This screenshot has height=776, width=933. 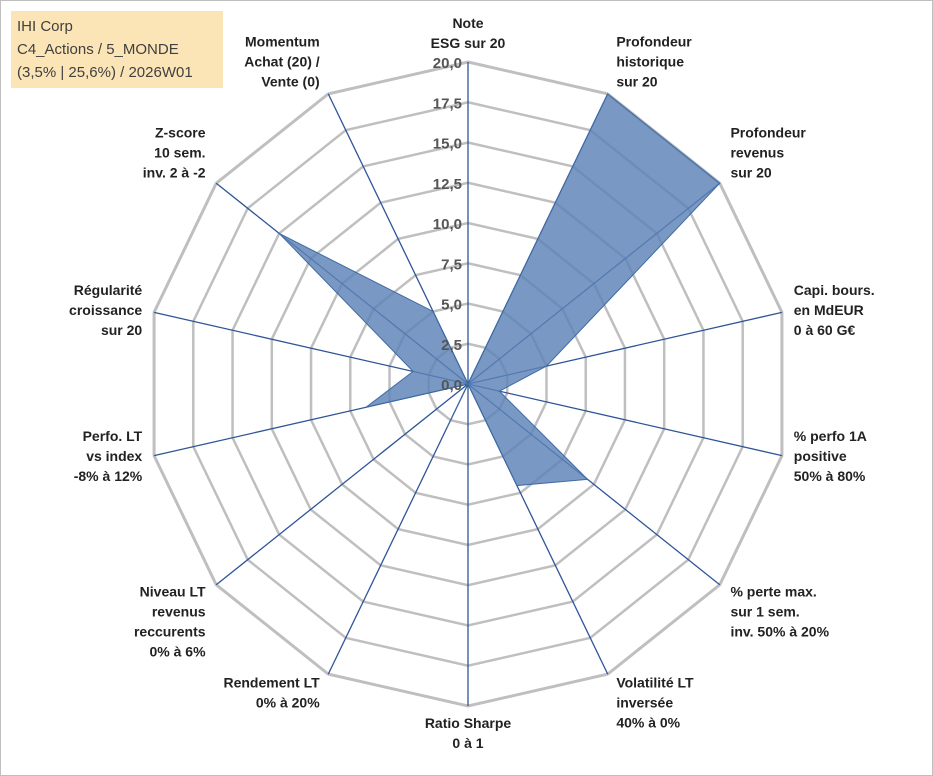 What do you see at coordinates (447, 103) in the screenshot?
I see `tick-label: 17,5` at bounding box center [447, 103].